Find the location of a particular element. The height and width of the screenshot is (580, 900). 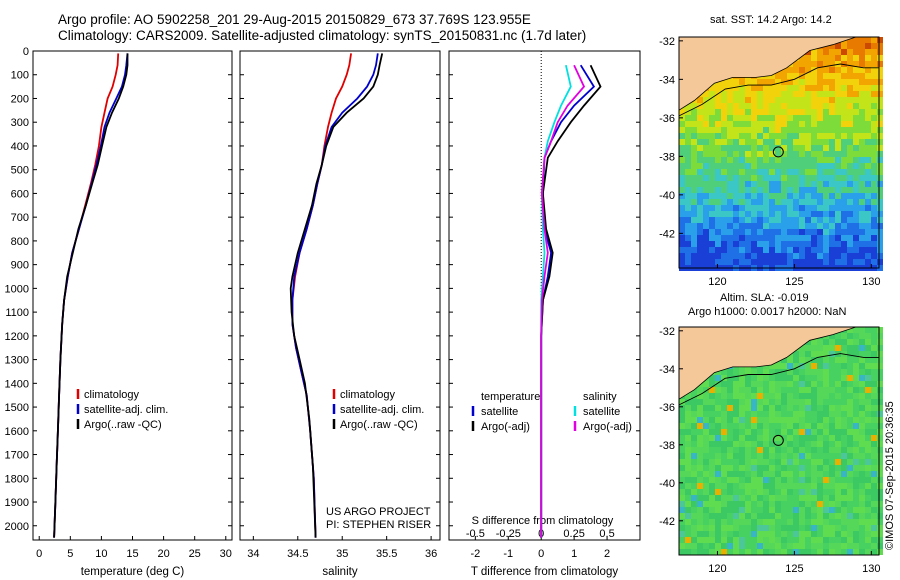

depth-tick-label: 1400 is located at coordinates (17, 384).